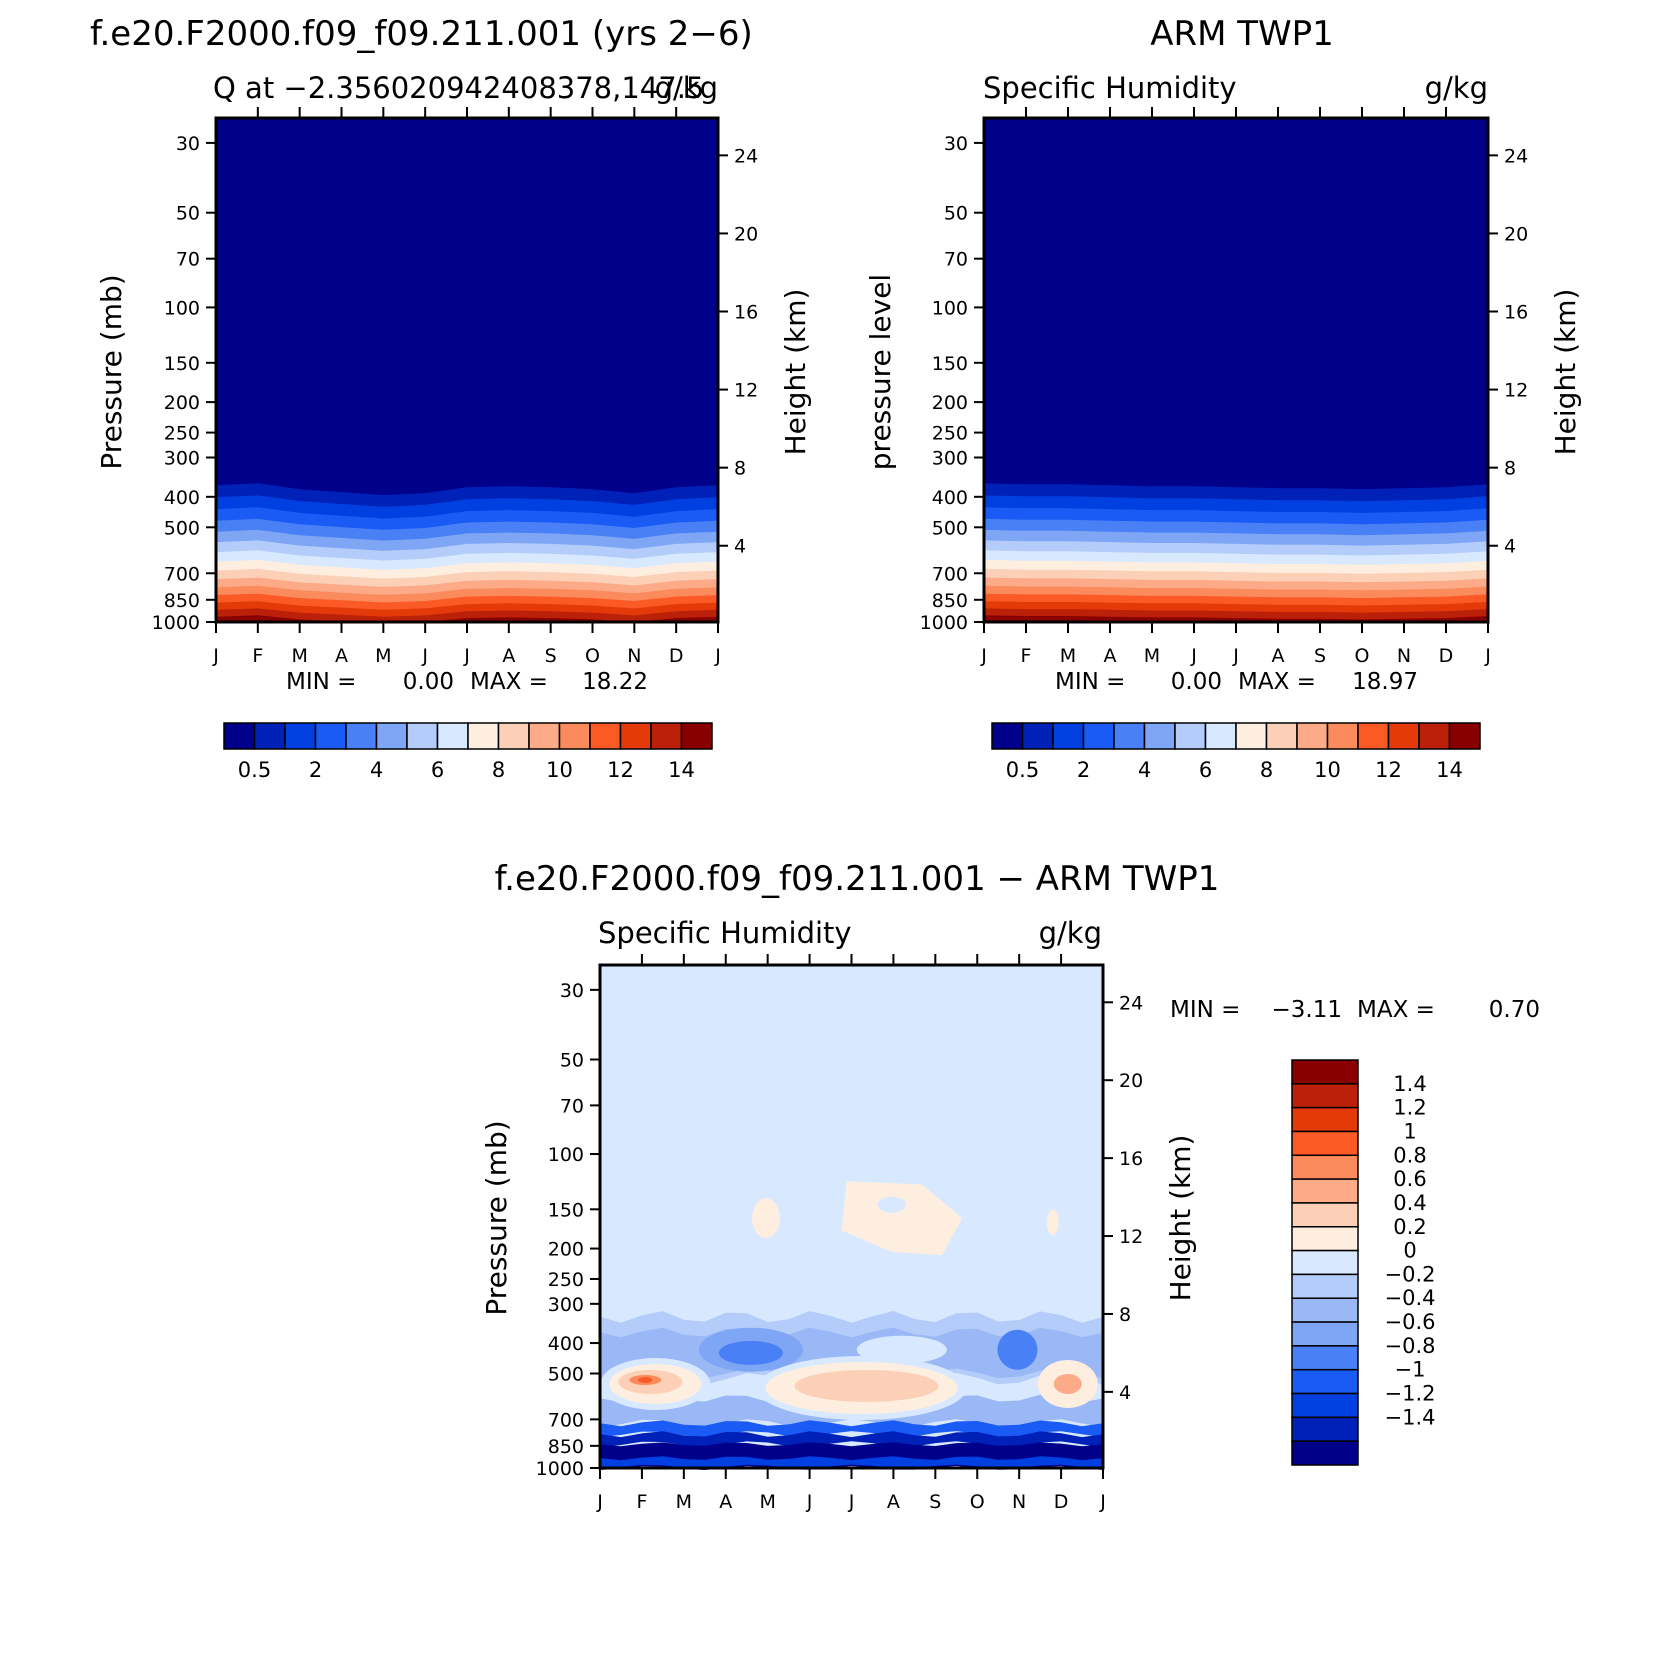 The image size is (1680, 1680). I want to click on panel-obs-colorbar-label: 0.5, so click(1022, 770).